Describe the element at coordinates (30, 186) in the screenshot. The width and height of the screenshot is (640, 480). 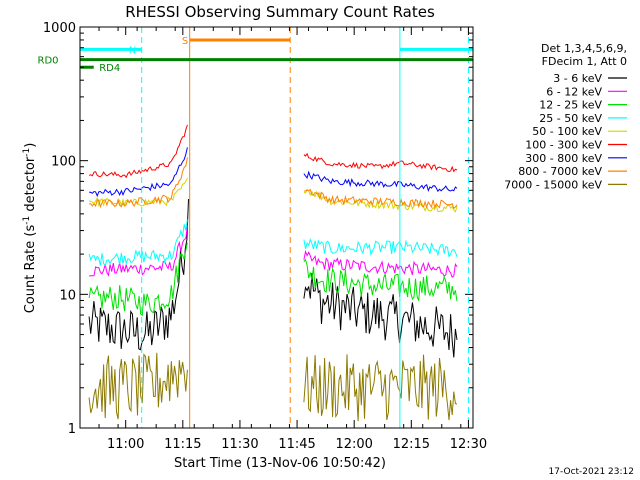
I see `y-axis-label-mid: detector` at that location.